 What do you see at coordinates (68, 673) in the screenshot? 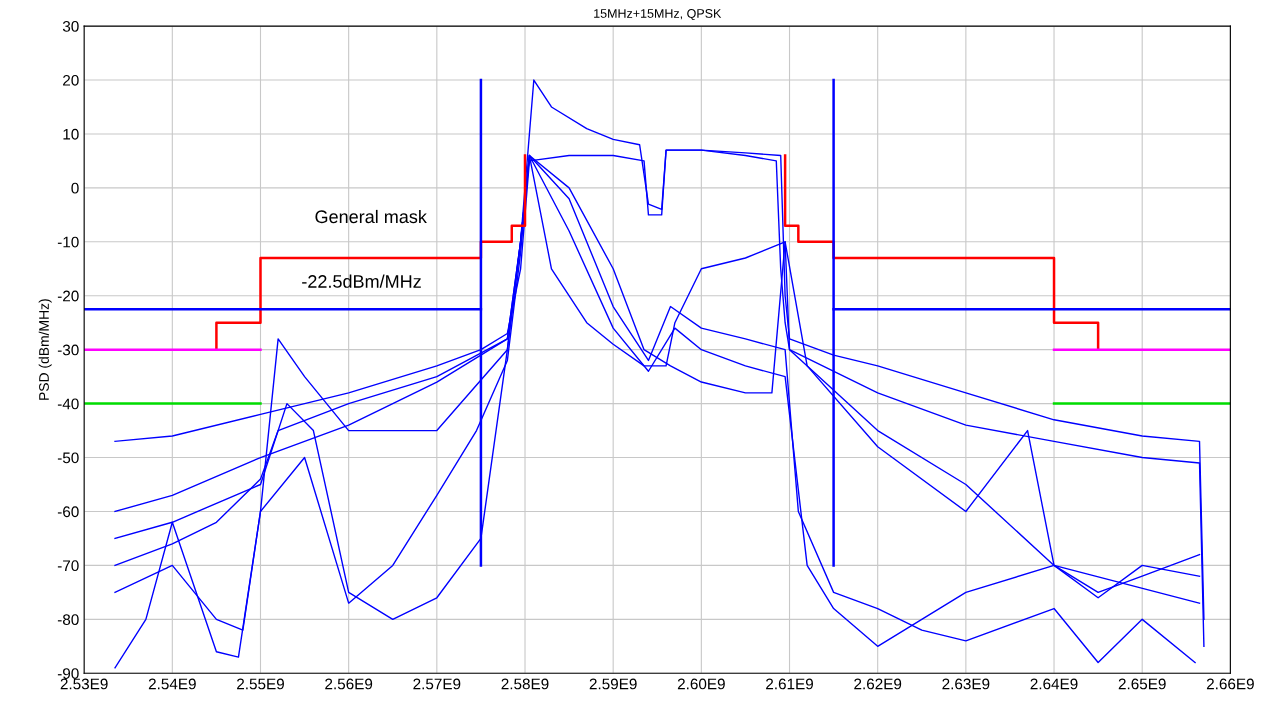
I see `y-tick-label: -90` at bounding box center [68, 673].